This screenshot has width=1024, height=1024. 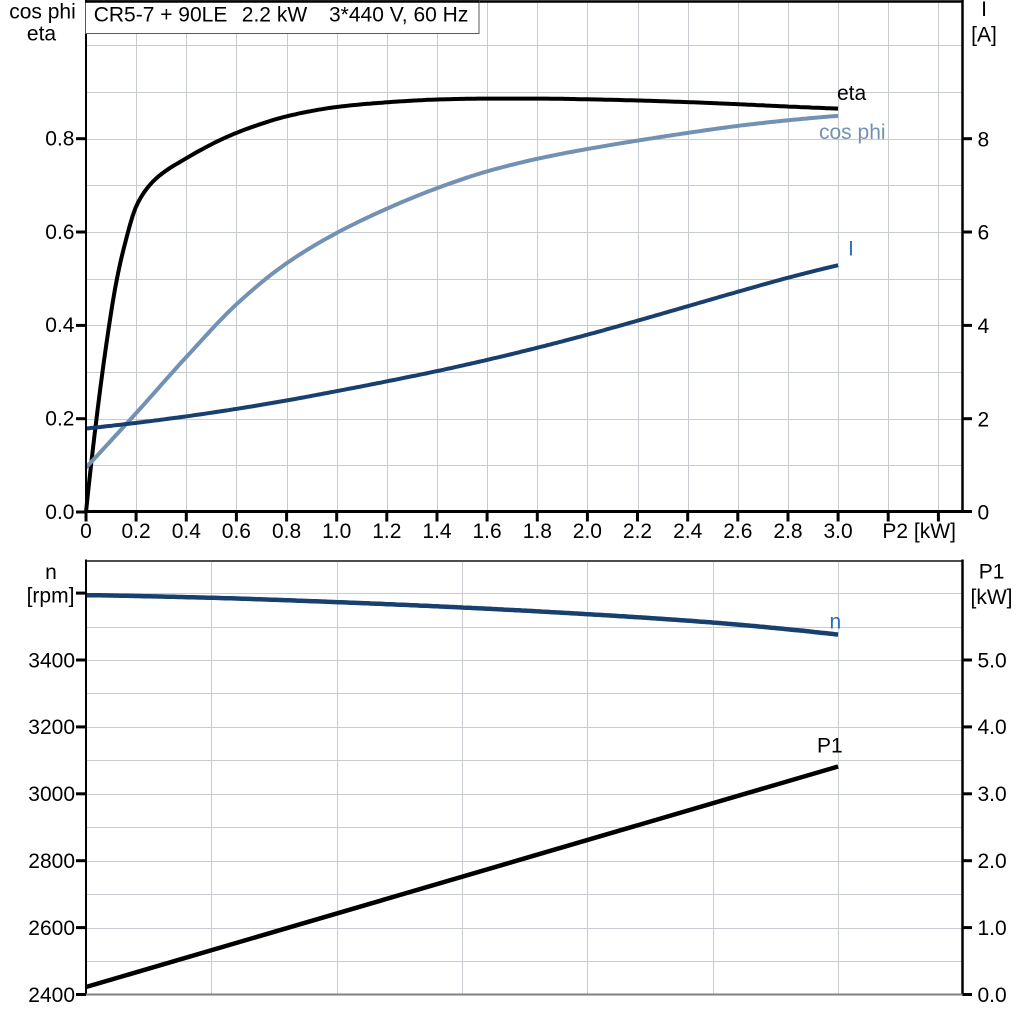 What do you see at coordinates (992, 660) in the screenshot?
I see `svg-text: 5.0` at bounding box center [992, 660].